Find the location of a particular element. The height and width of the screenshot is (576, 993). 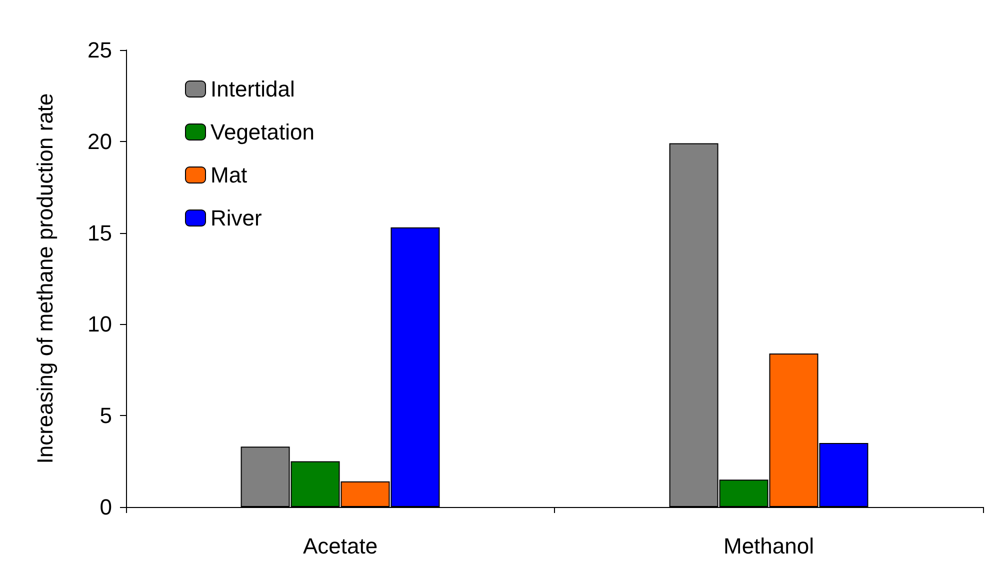

y-tick-label: 5 is located at coordinates (106, 415).